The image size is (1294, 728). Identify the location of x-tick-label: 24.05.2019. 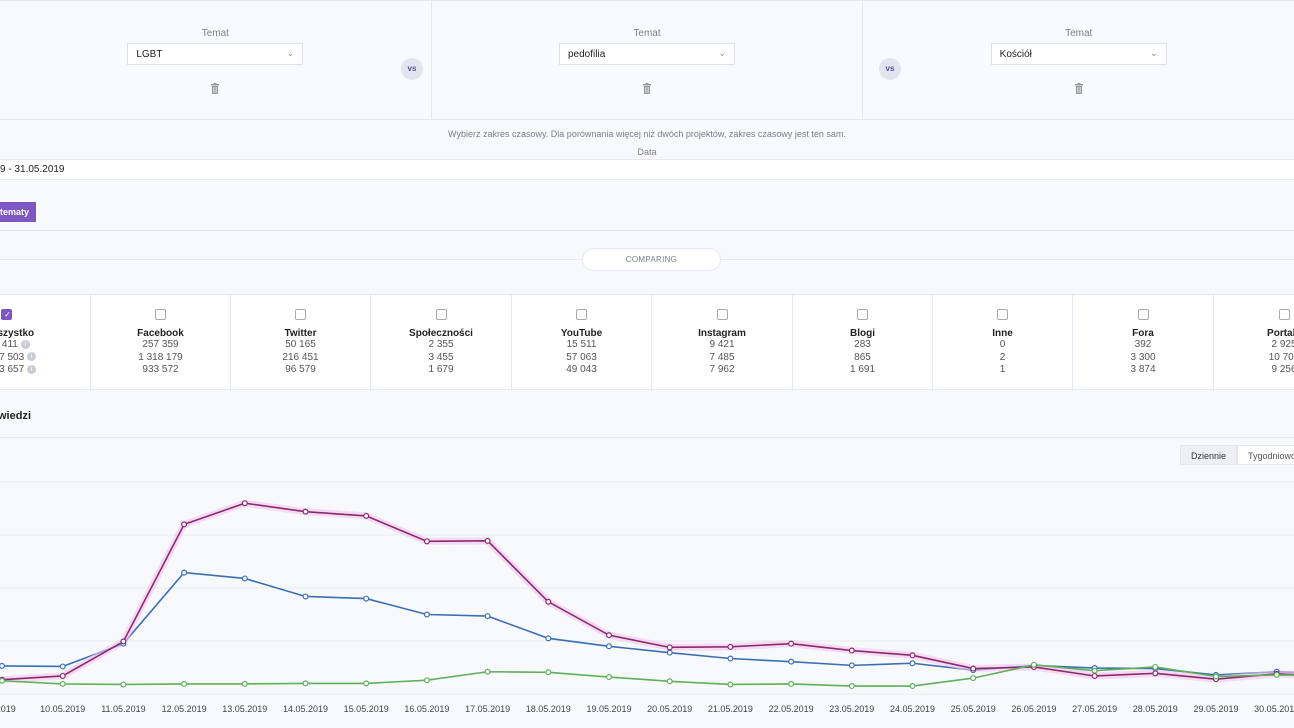
(912, 709).